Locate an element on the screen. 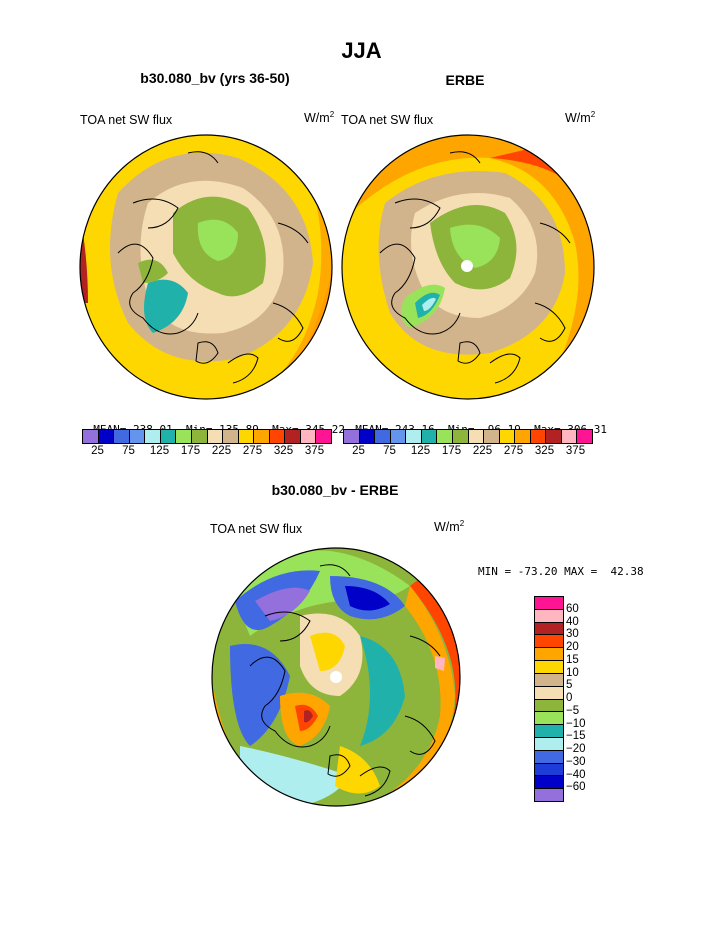 This screenshot has width=723, height=935. obs-case-title: ERBE is located at coordinates (465, 80).